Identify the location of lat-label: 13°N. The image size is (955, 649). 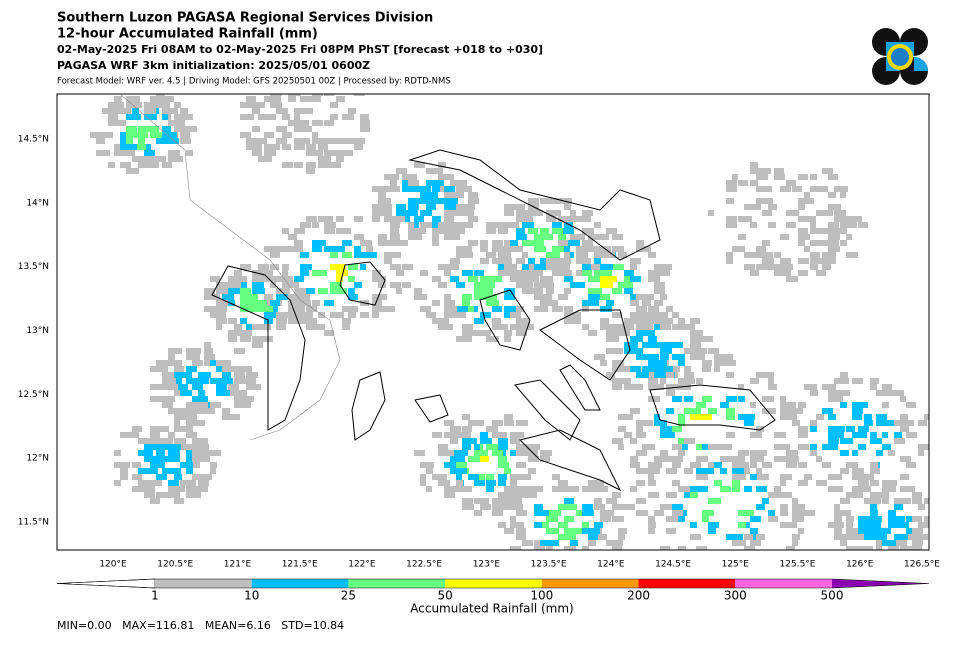
(37, 331).